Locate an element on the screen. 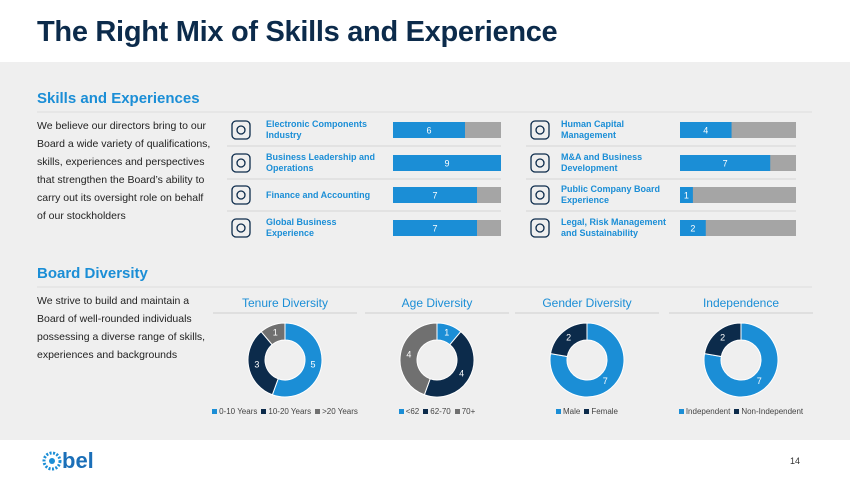  legend: <62 62-70 70+ is located at coordinates (437, 411).